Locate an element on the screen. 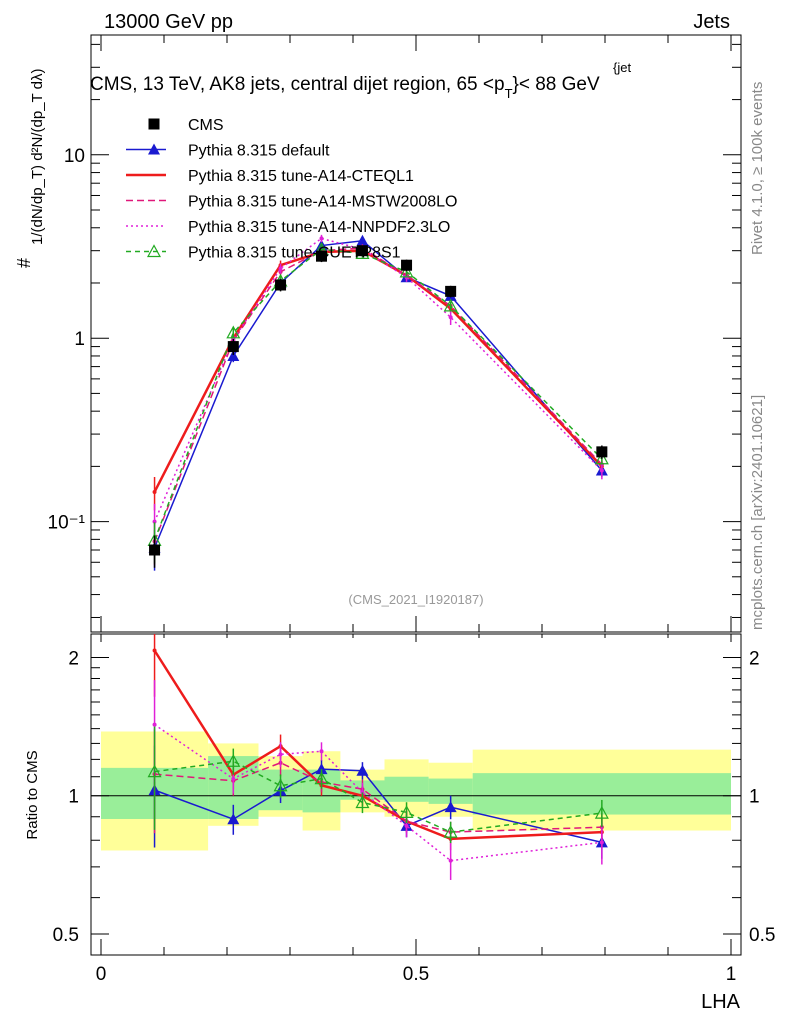 The height and width of the screenshot is (1024, 786). ratio-uncertainty-bands is located at coordinates (416, 791).